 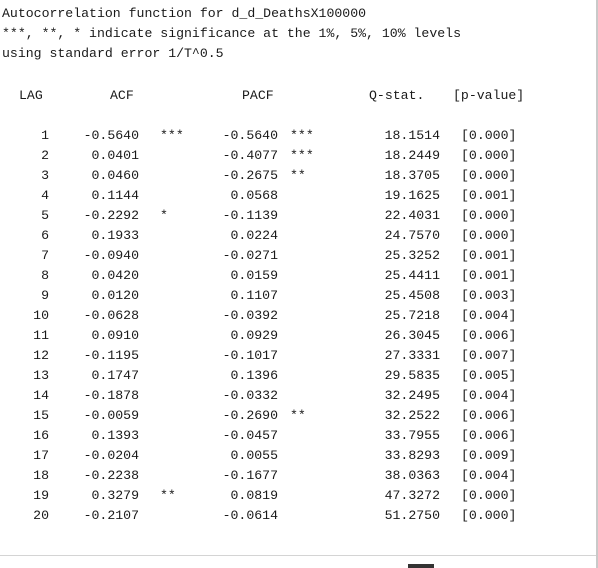 What do you see at coordinates (412, 355) in the screenshot?
I see `cell-q-stat: 27.3331` at bounding box center [412, 355].